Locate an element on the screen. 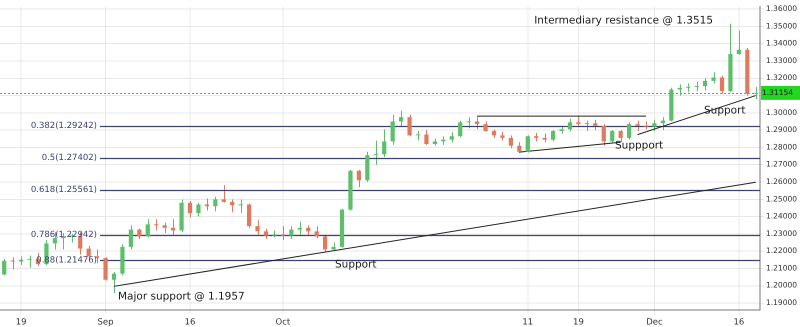 The height and width of the screenshot is (327, 800). annotation: Intermediary resistance @ 1.3515 is located at coordinates (623, 20).